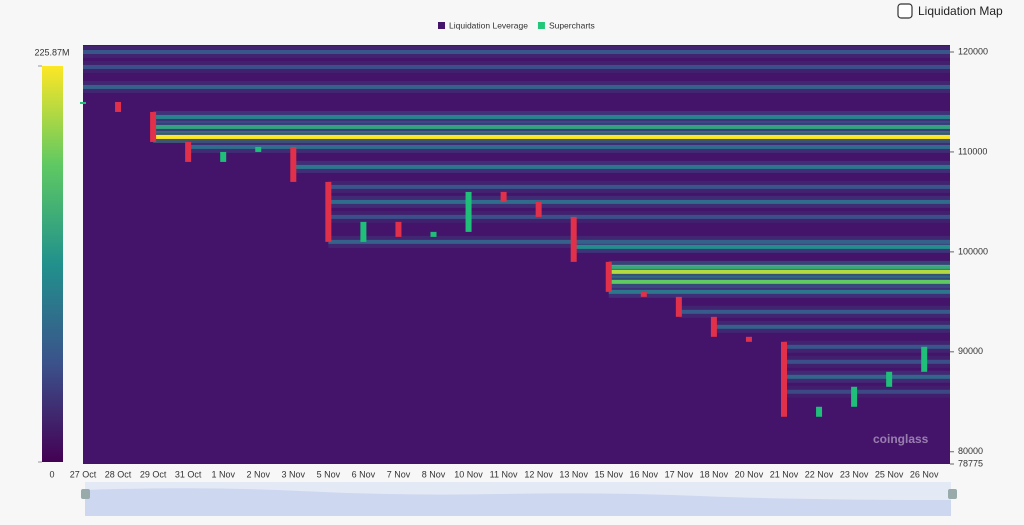 This screenshot has height=525, width=1024. I want to click on x-tick-label: 7 Nov, so click(399, 474).